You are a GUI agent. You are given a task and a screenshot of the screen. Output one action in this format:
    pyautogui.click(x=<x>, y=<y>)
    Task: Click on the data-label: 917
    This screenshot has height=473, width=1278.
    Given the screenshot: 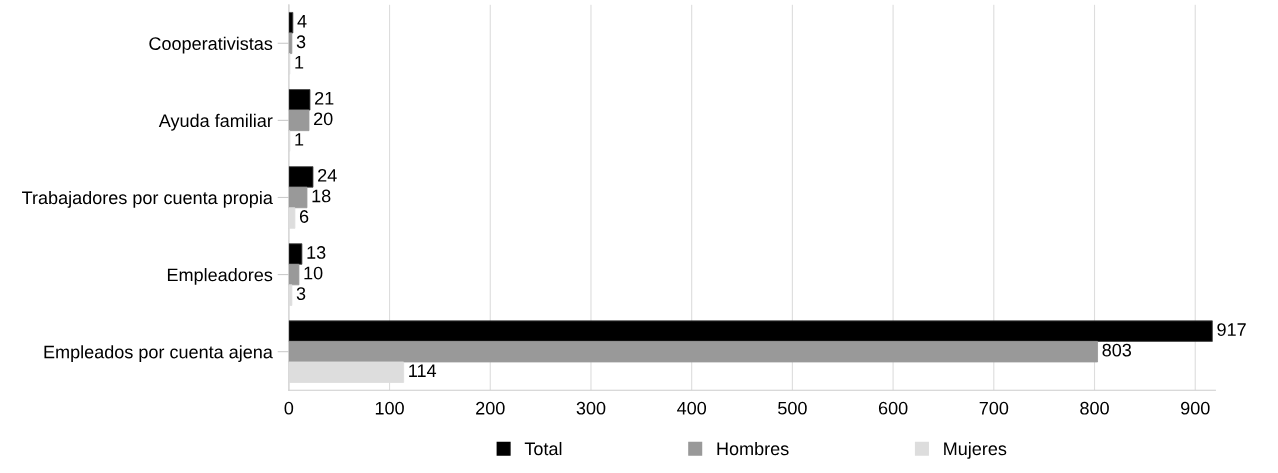 What is the action you would take?
    pyautogui.click(x=1231, y=329)
    